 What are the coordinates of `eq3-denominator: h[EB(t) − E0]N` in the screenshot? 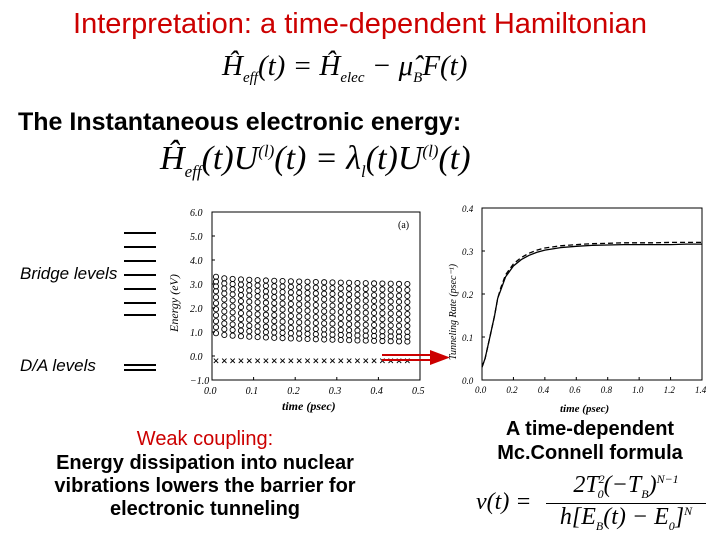 It's located at (626, 519).